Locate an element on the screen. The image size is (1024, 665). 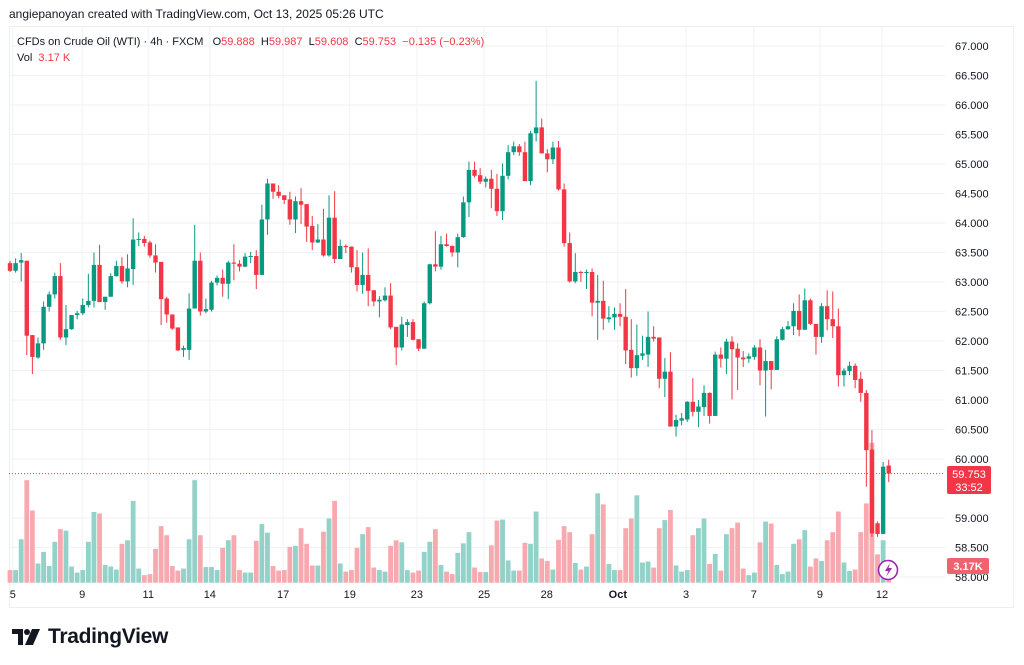
low-value: 59.608 is located at coordinates (331, 42).